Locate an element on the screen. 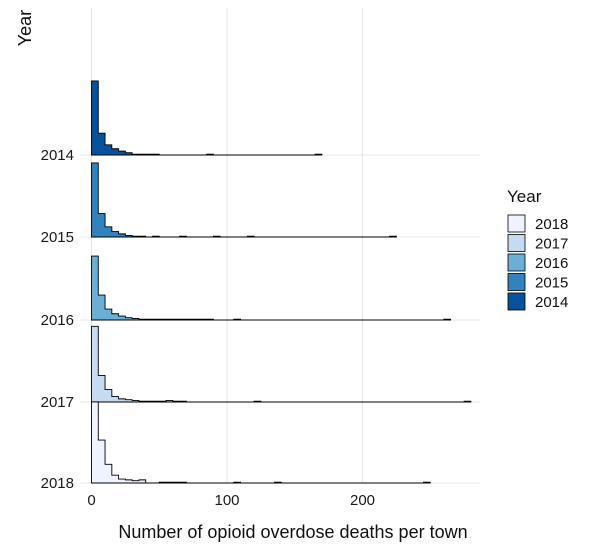  x-axis-ticks: 0 100 200 is located at coordinates (231, 500).